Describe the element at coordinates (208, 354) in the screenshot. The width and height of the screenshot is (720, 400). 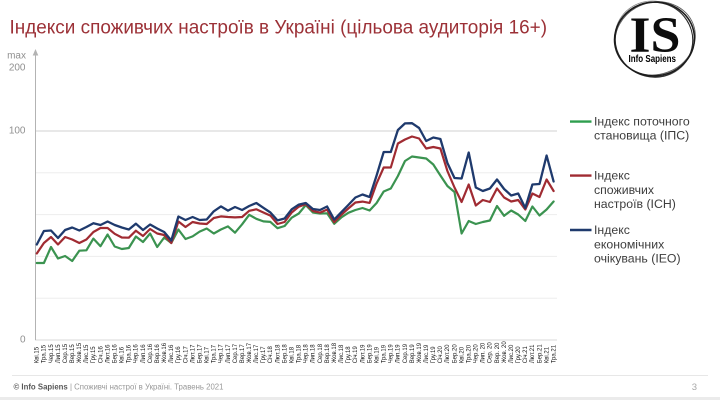
I see `svg-text: Кві.17` at that location.